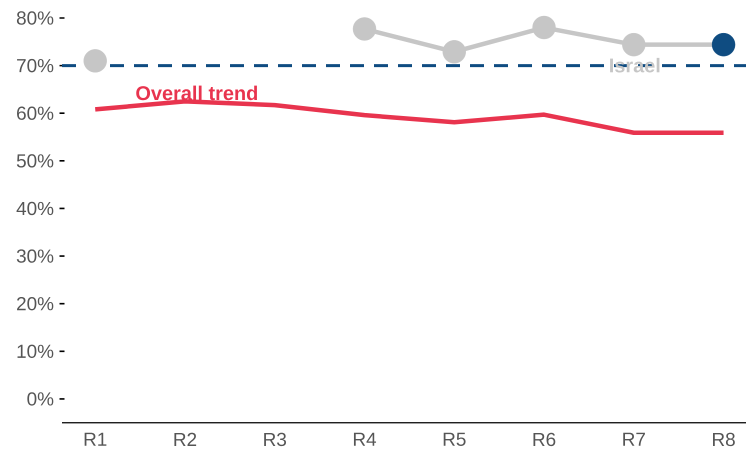  Describe the element at coordinates (36, 351) in the screenshot. I see `y-tick-label: 10%` at that location.